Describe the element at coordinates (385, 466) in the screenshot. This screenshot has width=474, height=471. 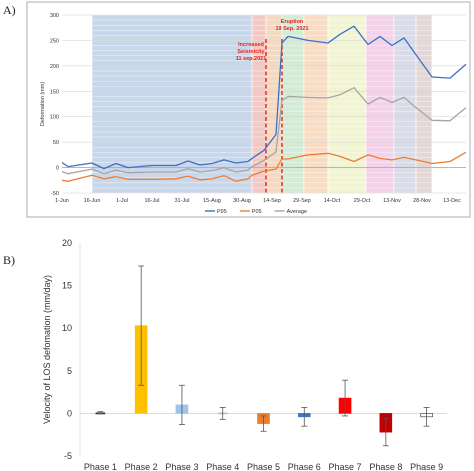
I see `category-label: Phase 8` at that location.